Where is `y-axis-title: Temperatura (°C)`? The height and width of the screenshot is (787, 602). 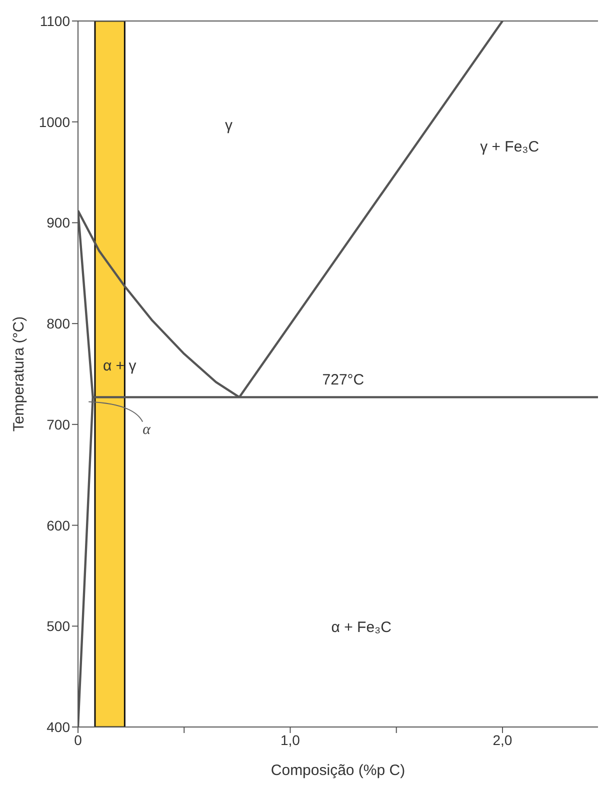 y-axis-title: Temperatura (°C) is located at coordinates (19, 374).